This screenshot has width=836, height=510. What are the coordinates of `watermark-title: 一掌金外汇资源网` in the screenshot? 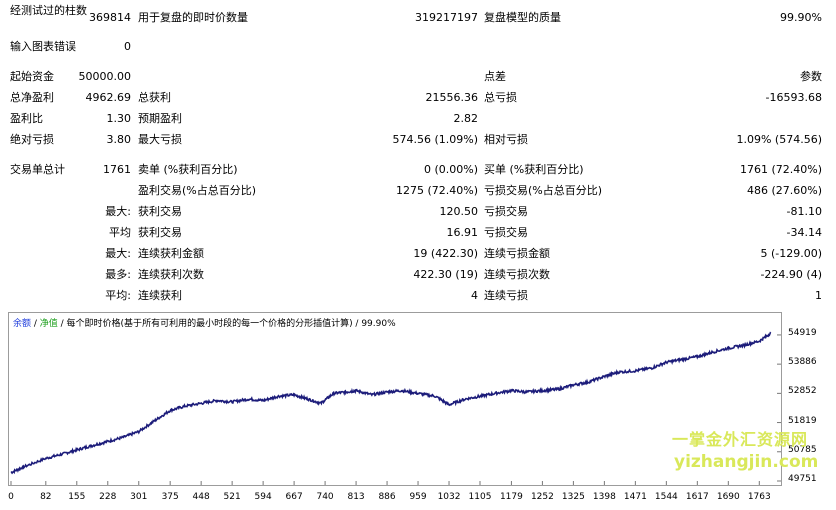 It's located at (740, 439).